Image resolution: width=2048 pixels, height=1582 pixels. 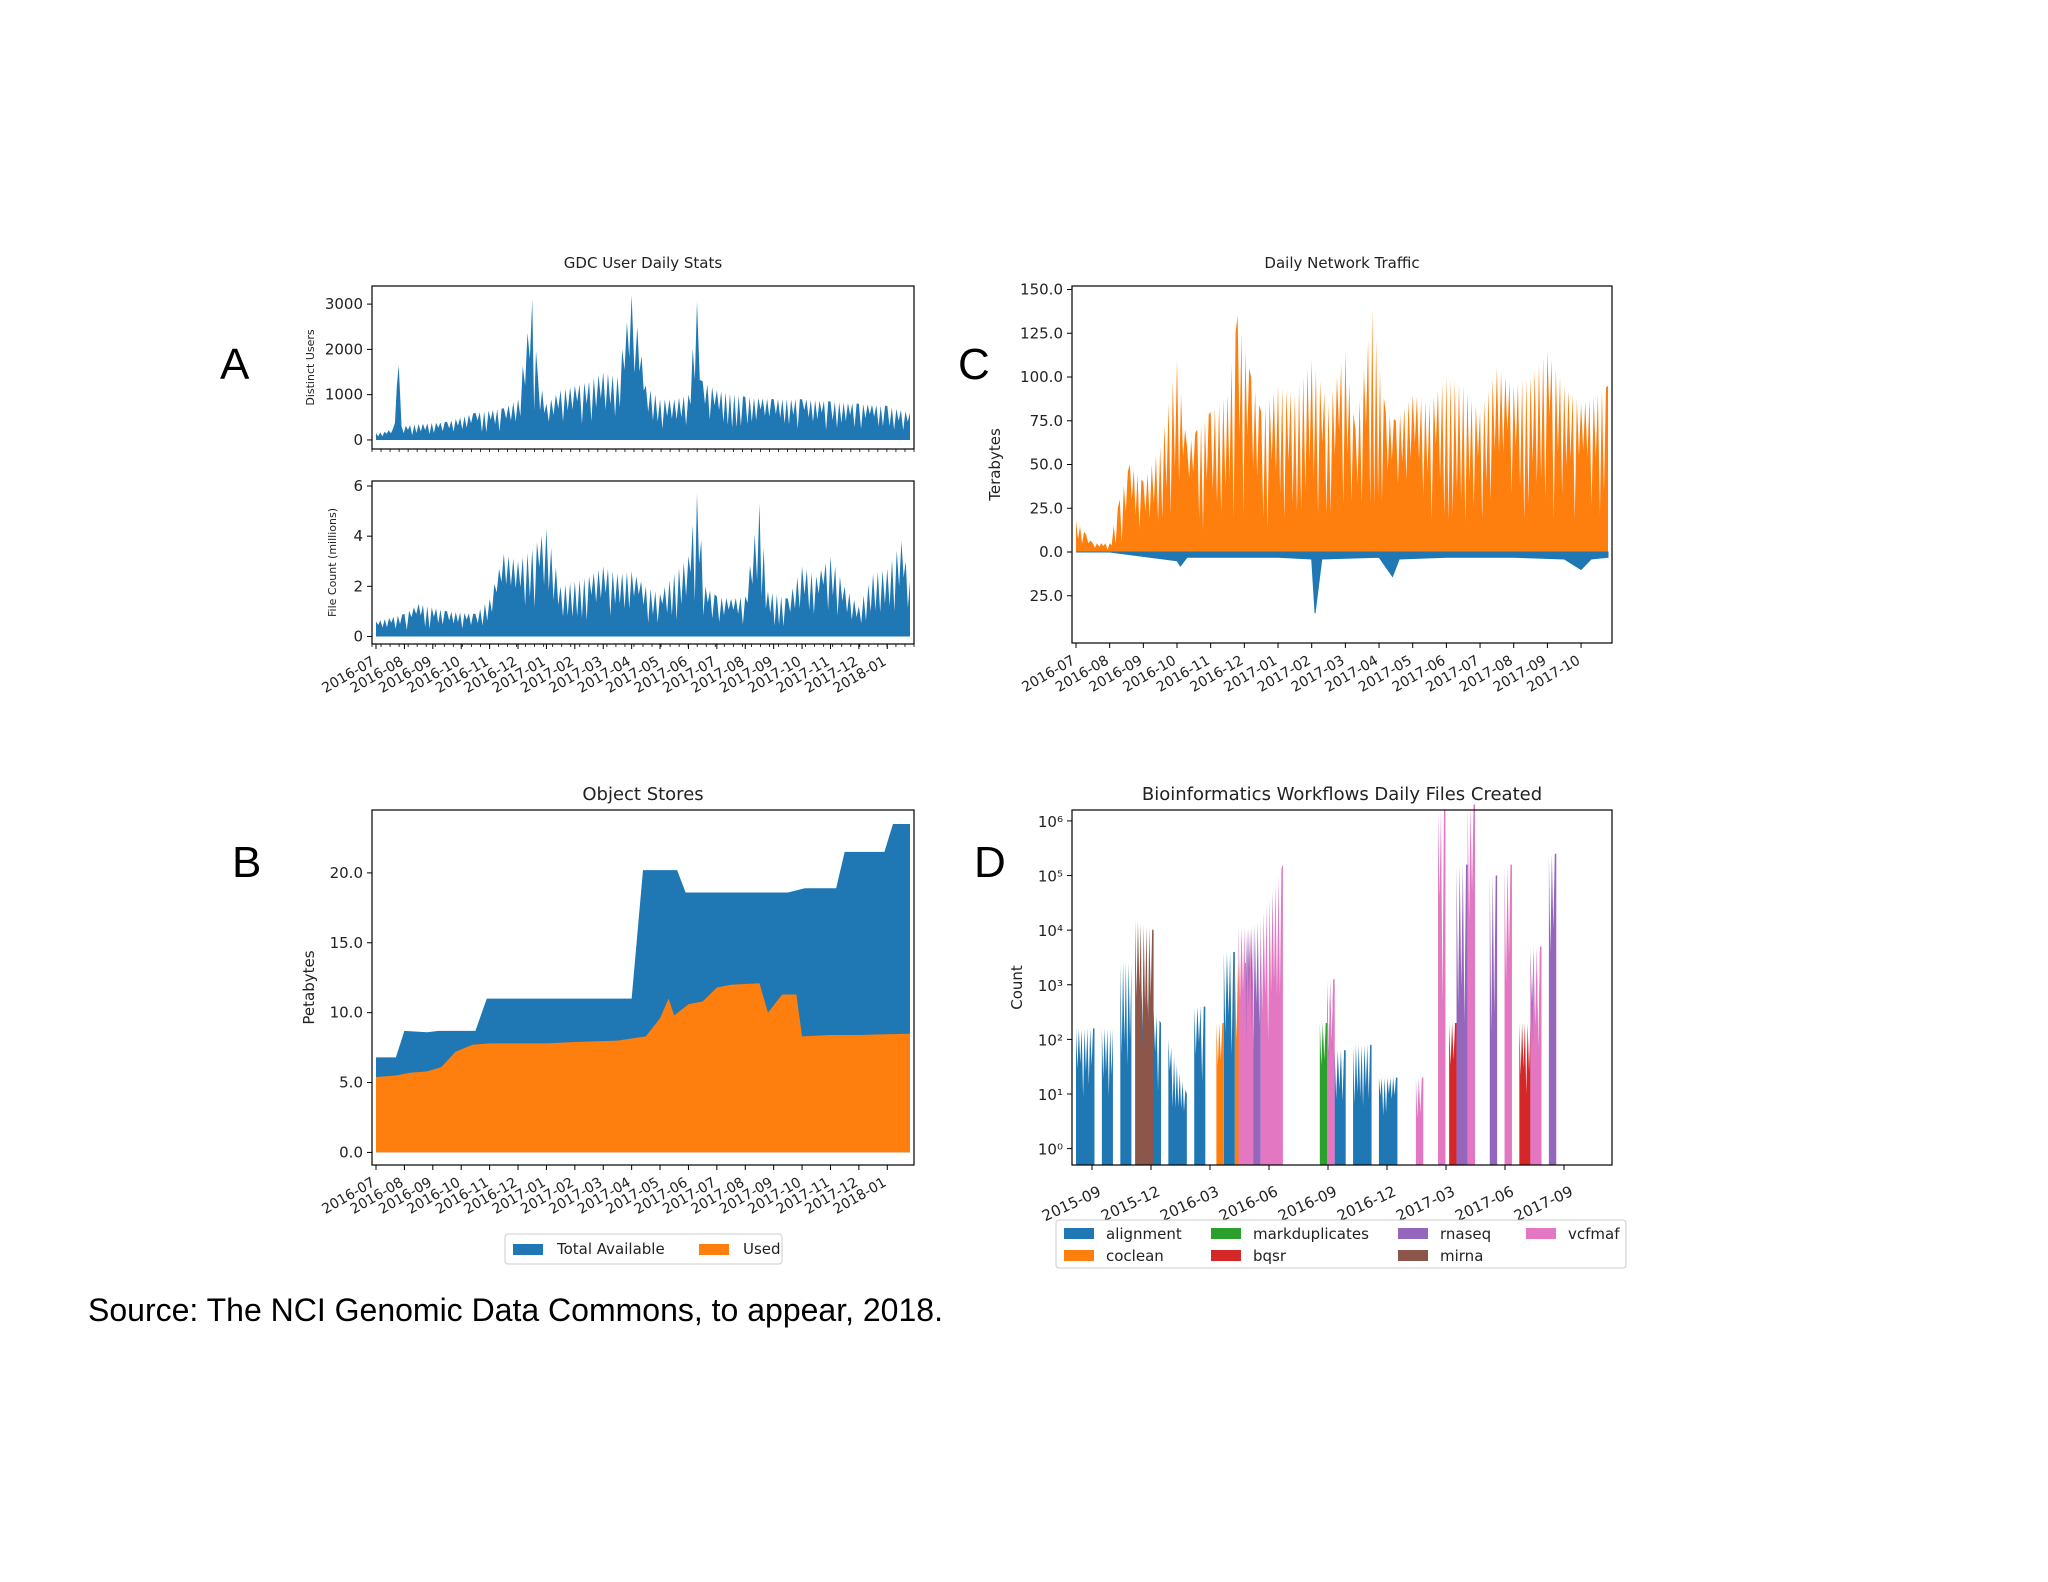 I want to click on chart-d-area-mirna, so click(x=1144, y=1042).